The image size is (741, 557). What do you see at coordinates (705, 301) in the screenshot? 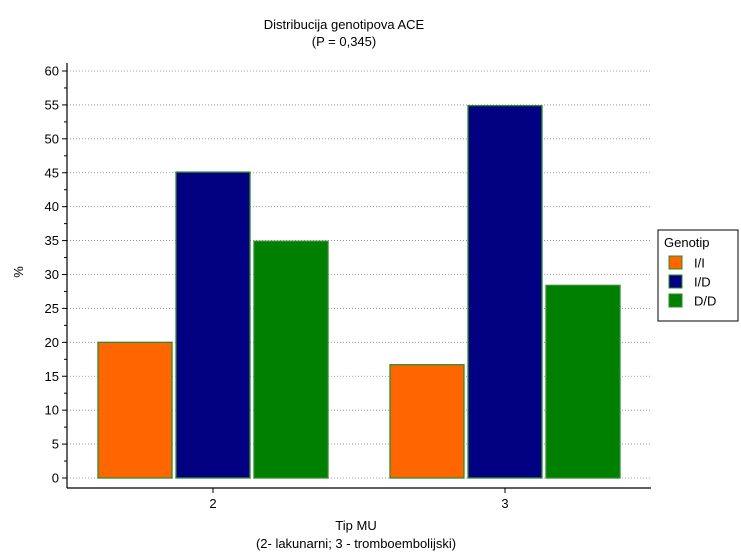
I see `legend-label: D/D` at bounding box center [705, 301].